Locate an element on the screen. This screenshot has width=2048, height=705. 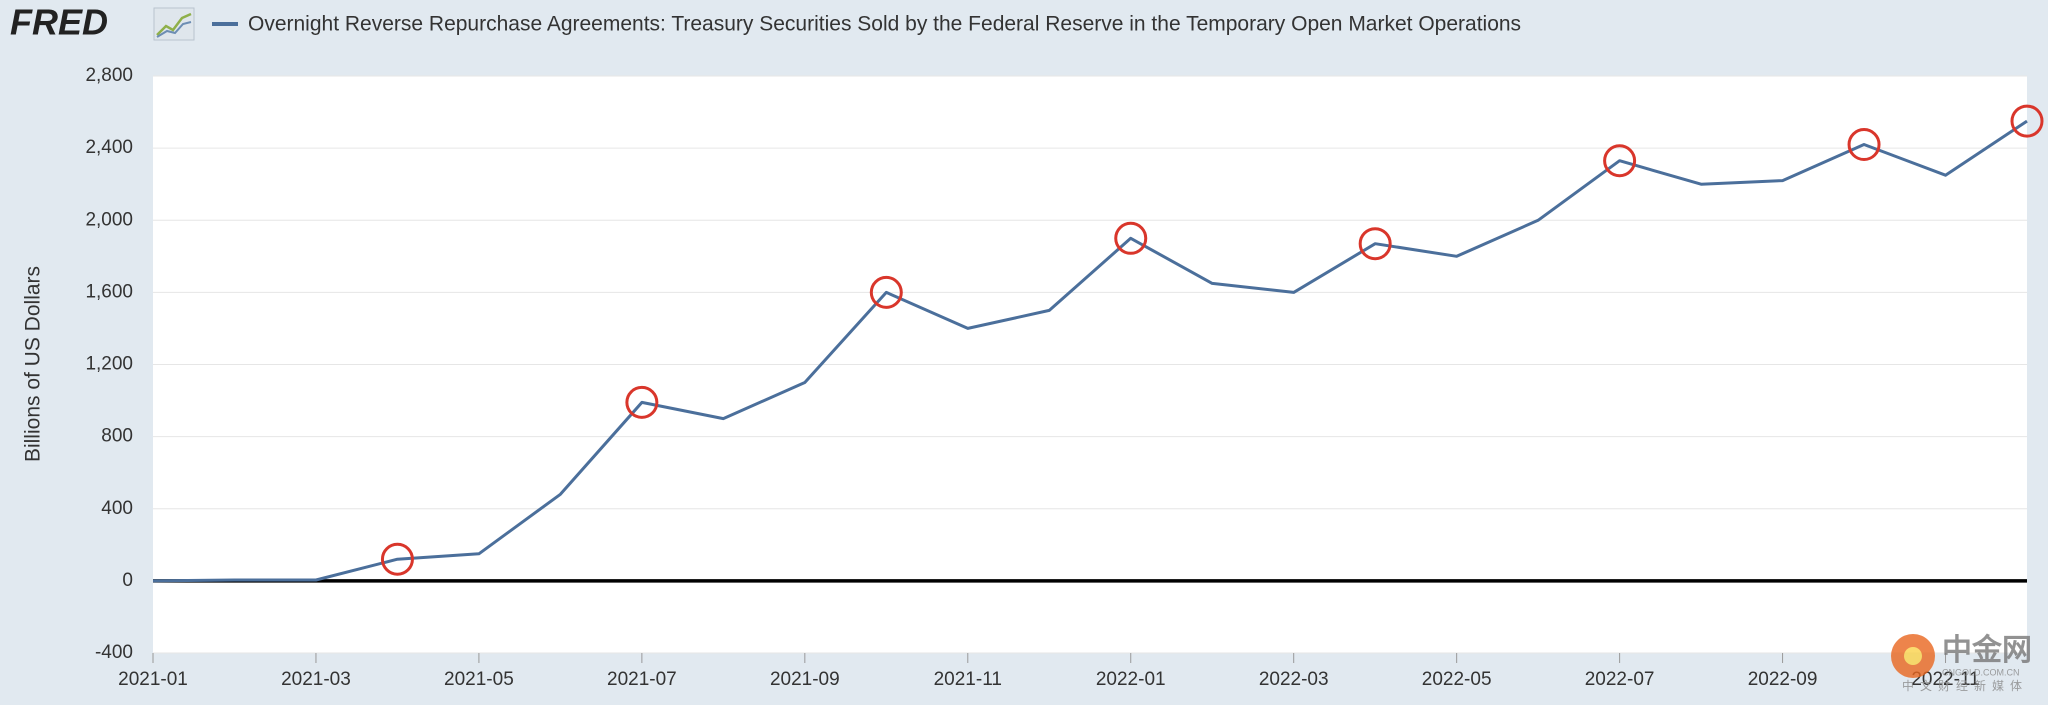
x-tick-label: 2022-01 is located at coordinates (1131, 679).